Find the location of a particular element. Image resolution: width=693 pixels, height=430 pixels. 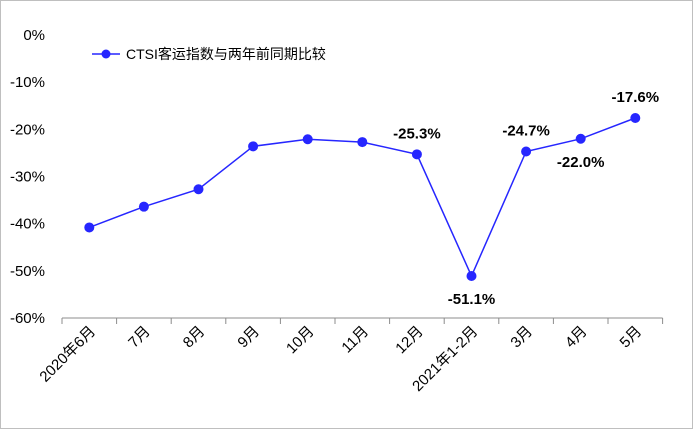

x-tick-label: 5月 is located at coordinates (631, 337).